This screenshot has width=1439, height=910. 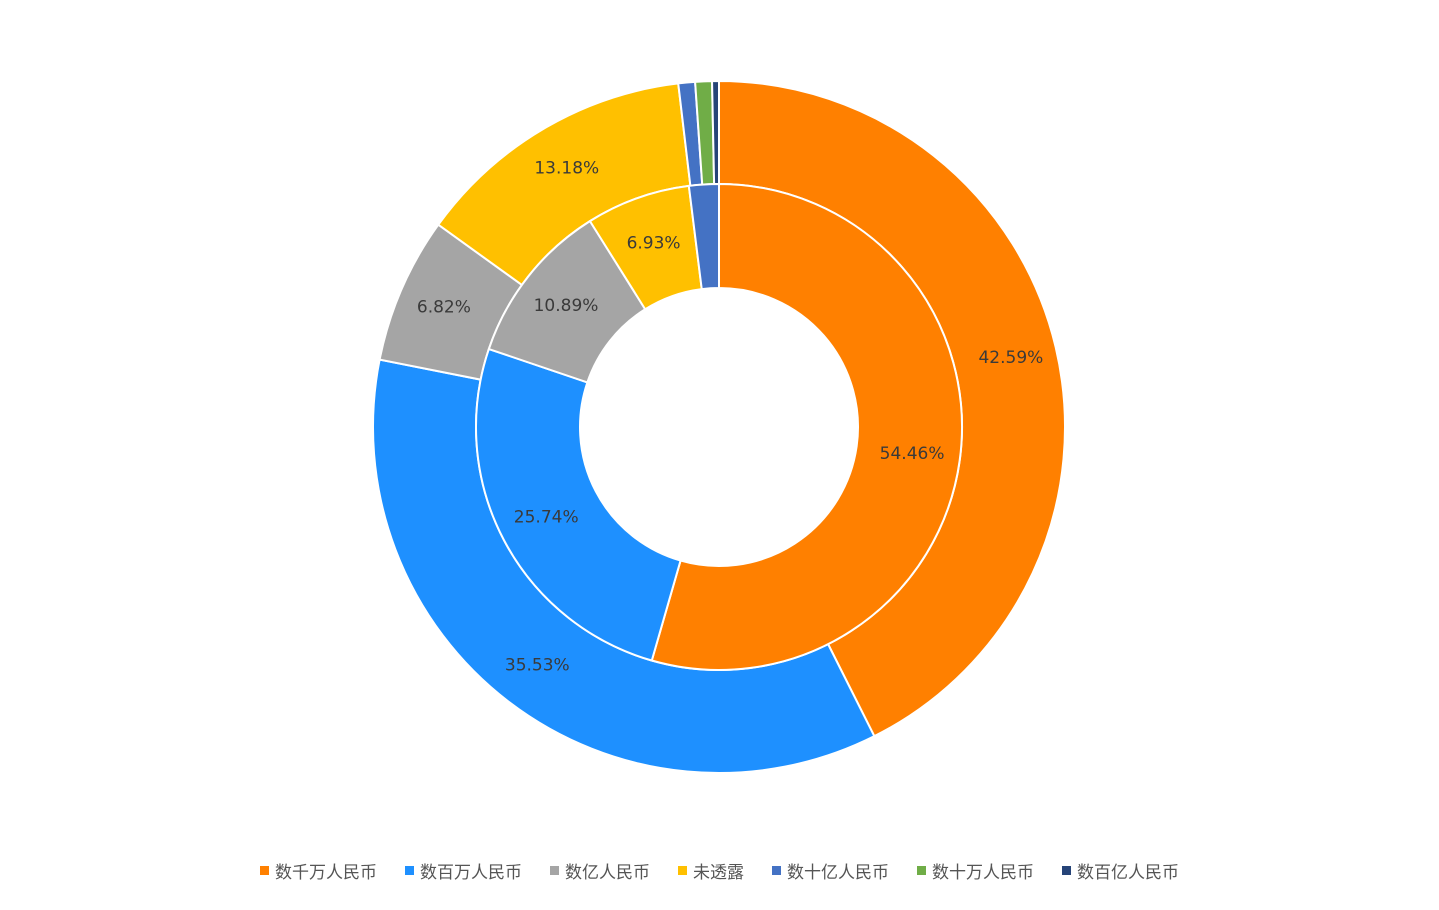 I want to click on inner-slice-label-0: 54.46%, so click(x=912, y=454).